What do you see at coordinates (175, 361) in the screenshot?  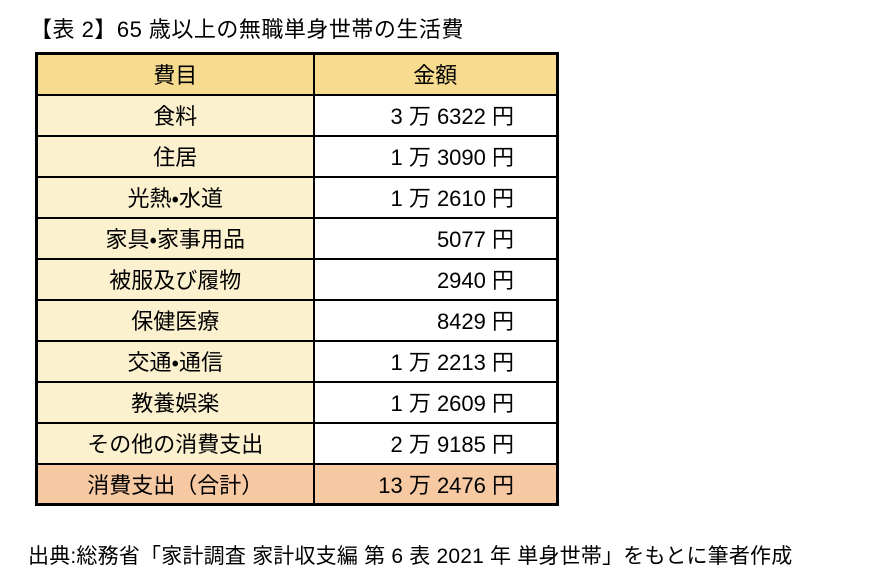 I see `item-cell: 交通・通信` at bounding box center [175, 361].